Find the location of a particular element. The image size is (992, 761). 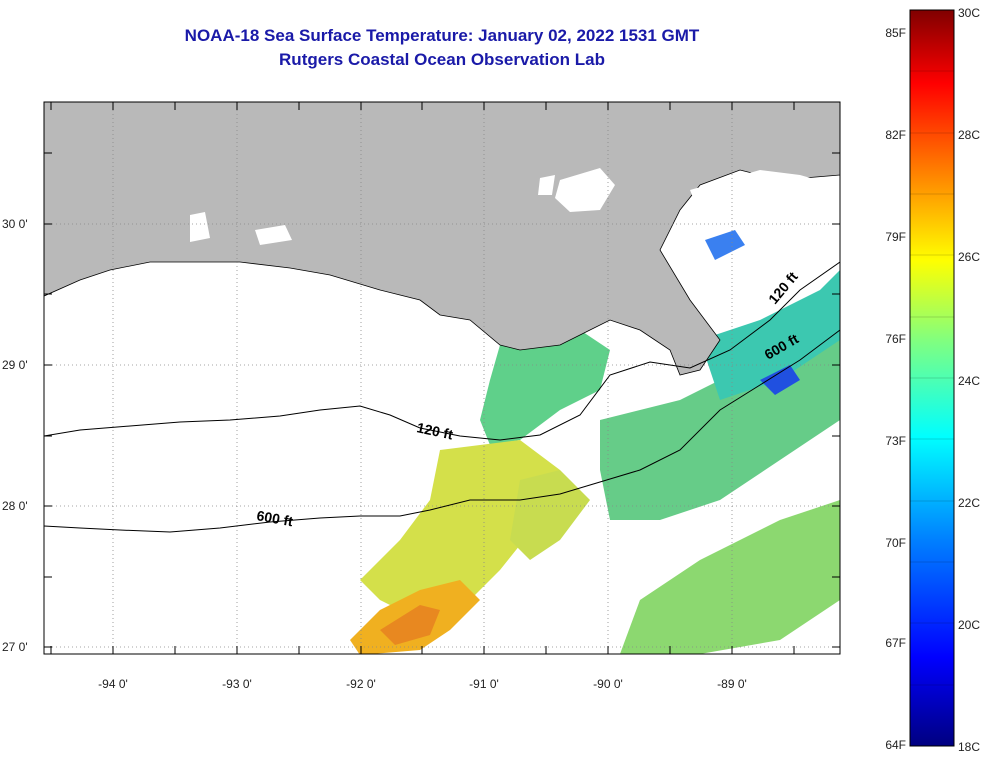

colorbar-f-label: 70F is located at coordinates (895, 543).